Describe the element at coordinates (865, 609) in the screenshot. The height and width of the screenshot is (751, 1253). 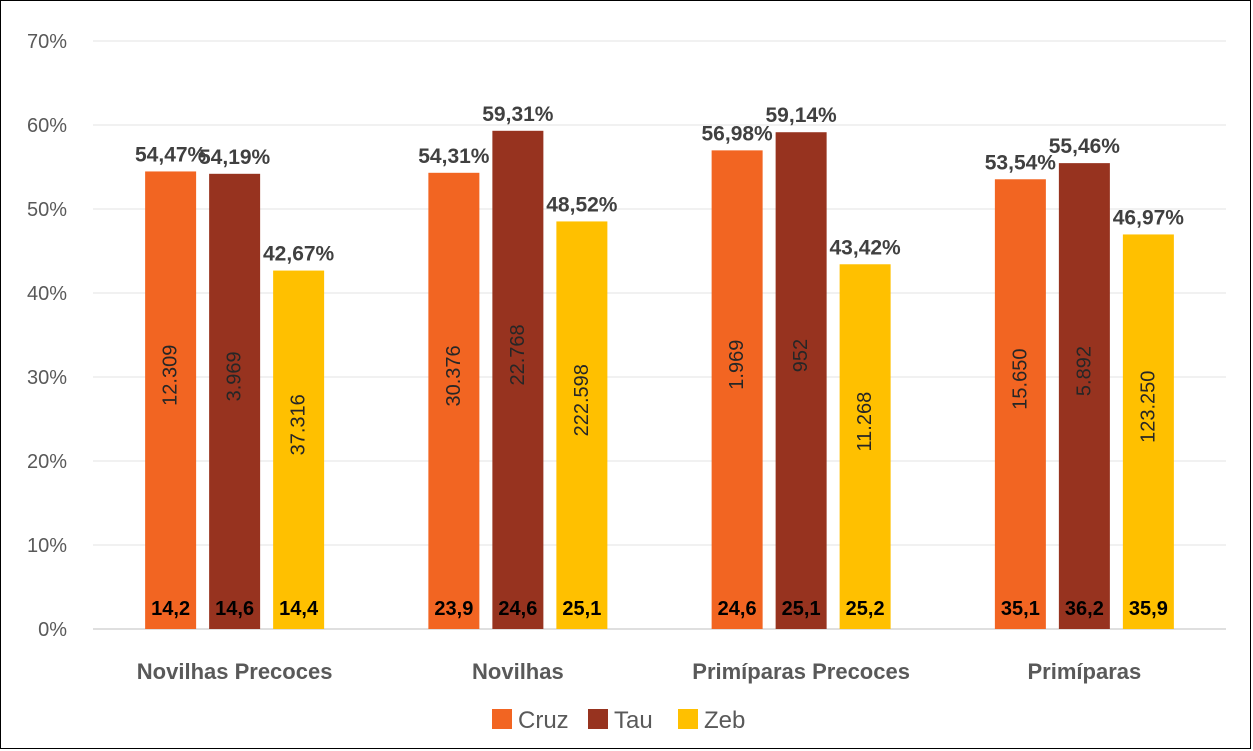
I see `bar-base-label: 25,2` at that location.